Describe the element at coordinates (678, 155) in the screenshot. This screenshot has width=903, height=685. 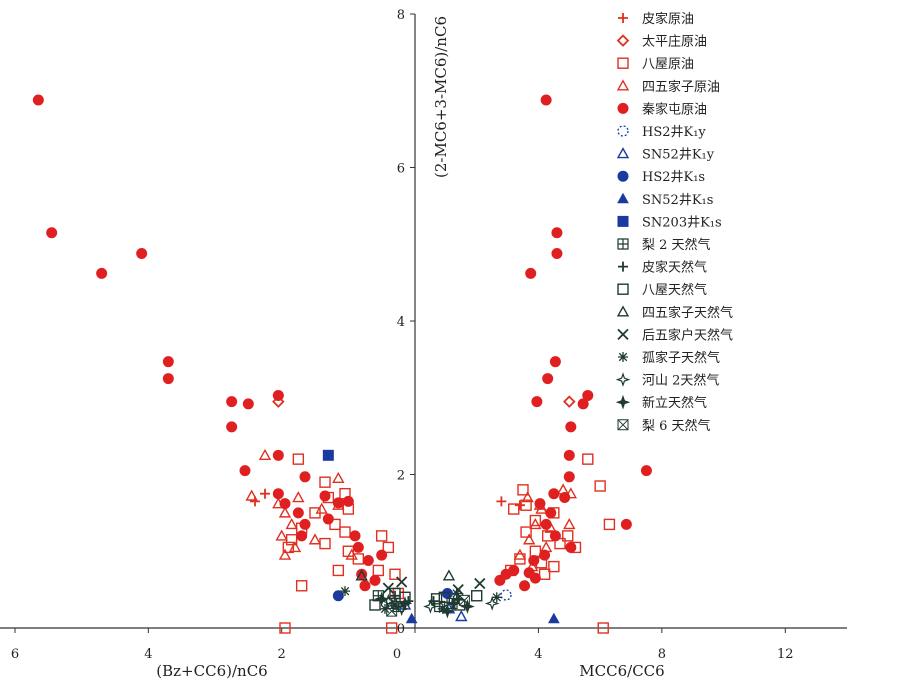
I see `legend-label: SN52井K₁y` at that location.